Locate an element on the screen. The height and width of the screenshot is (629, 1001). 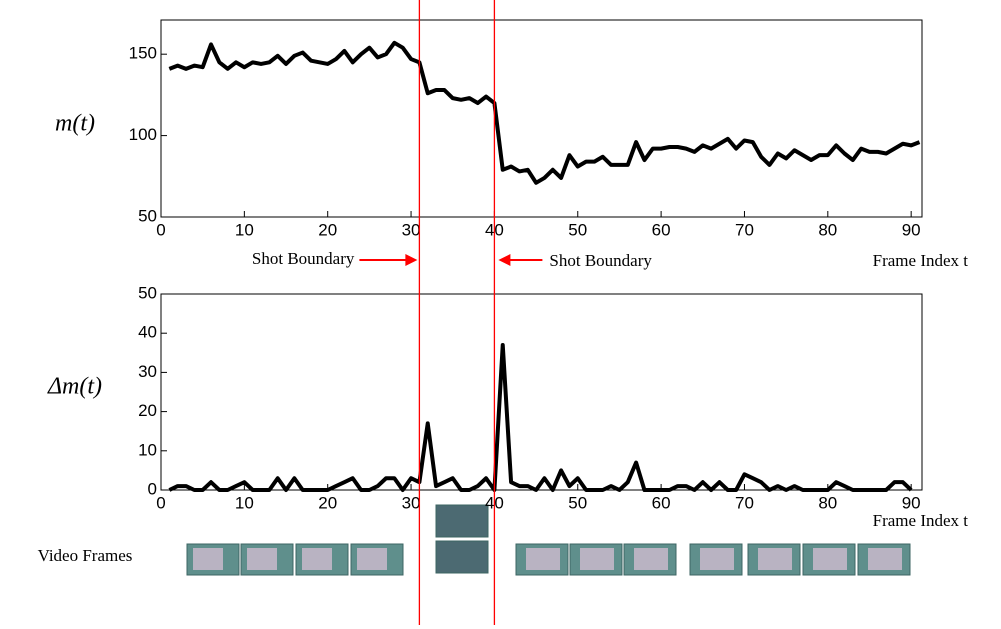
y-tick-label: 0 is located at coordinates (152, 488).